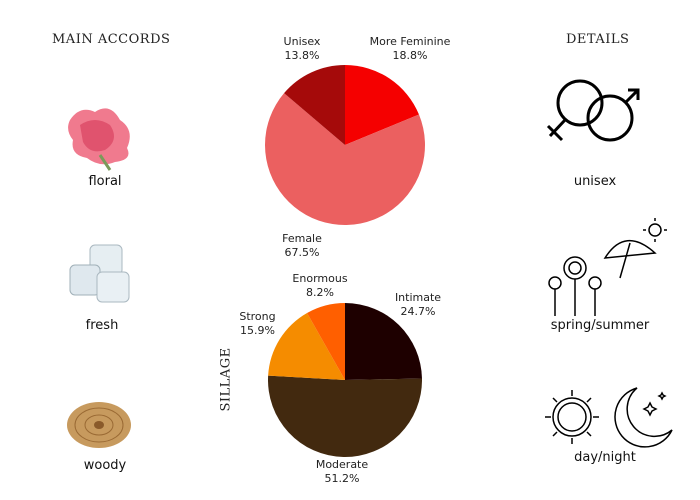  I want to click on detail-season-label: spring/summer, so click(600, 325).